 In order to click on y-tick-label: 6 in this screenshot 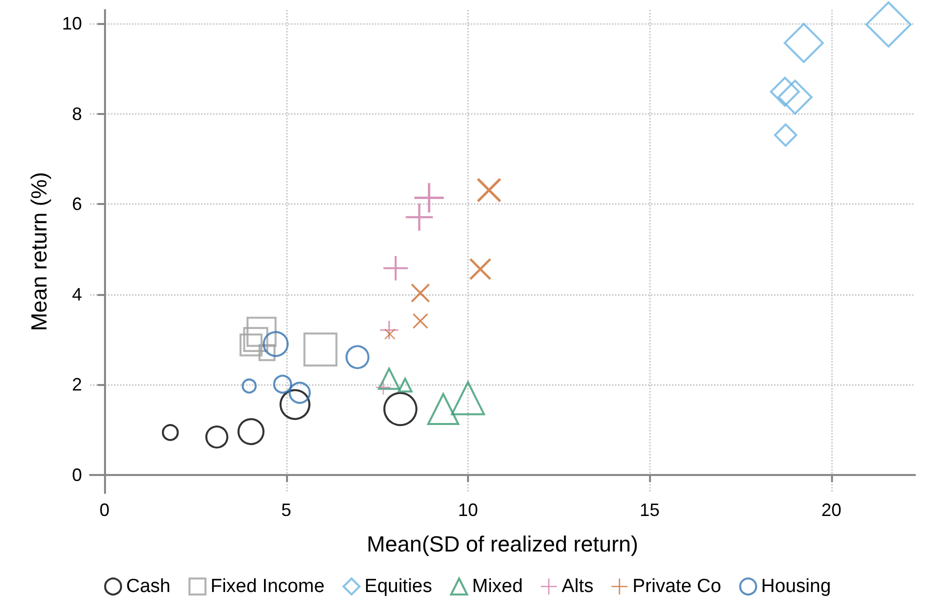, I will do `click(77, 204)`.